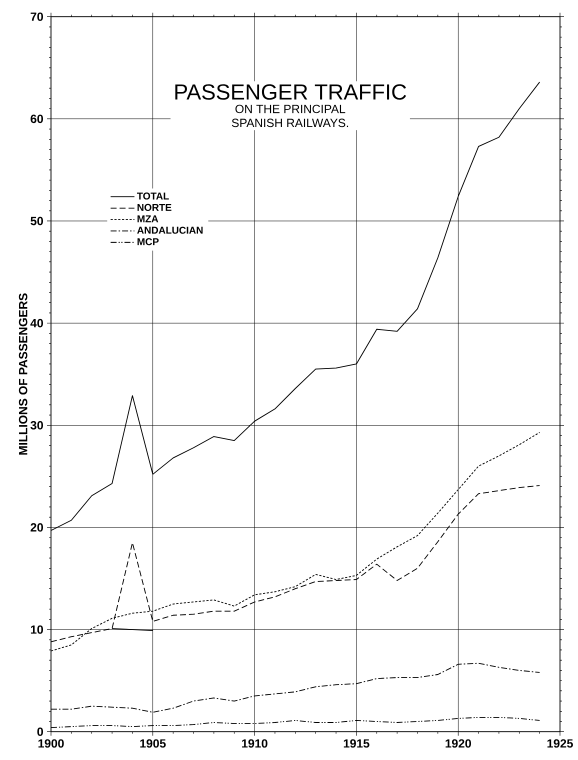 The width and height of the screenshot is (578, 760). I want to click on legend-label: NORTE, so click(155, 207).